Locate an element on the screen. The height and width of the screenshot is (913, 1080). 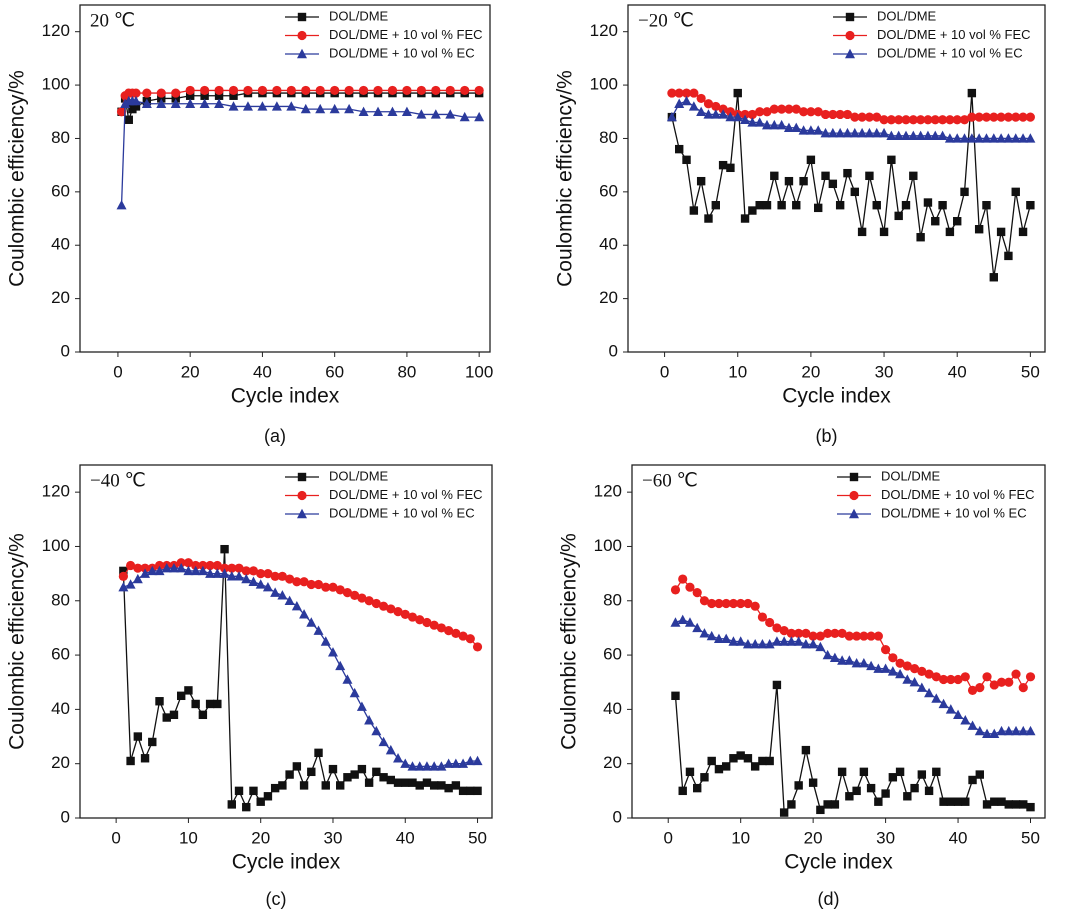
y-tick-label: 120 is located at coordinates (604, 30).